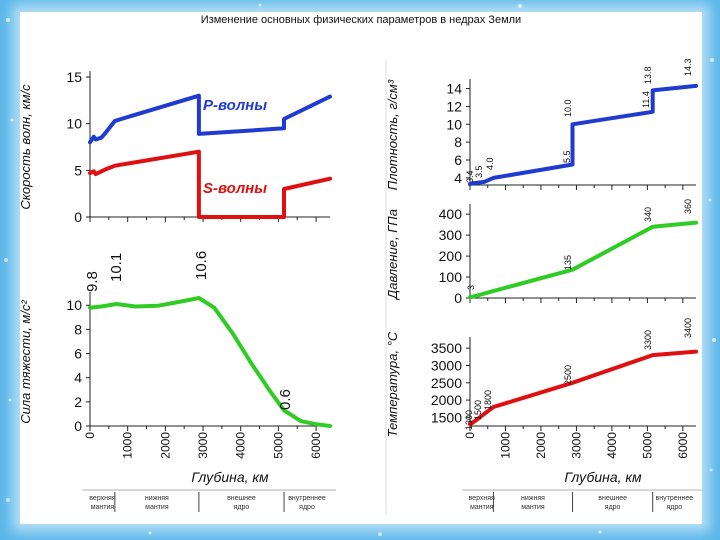 The image size is (720, 540). What do you see at coordinates (74, 77) in the screenshot?
I see `velocity-y-tick-label: 15` at bounding box center [74, 77].